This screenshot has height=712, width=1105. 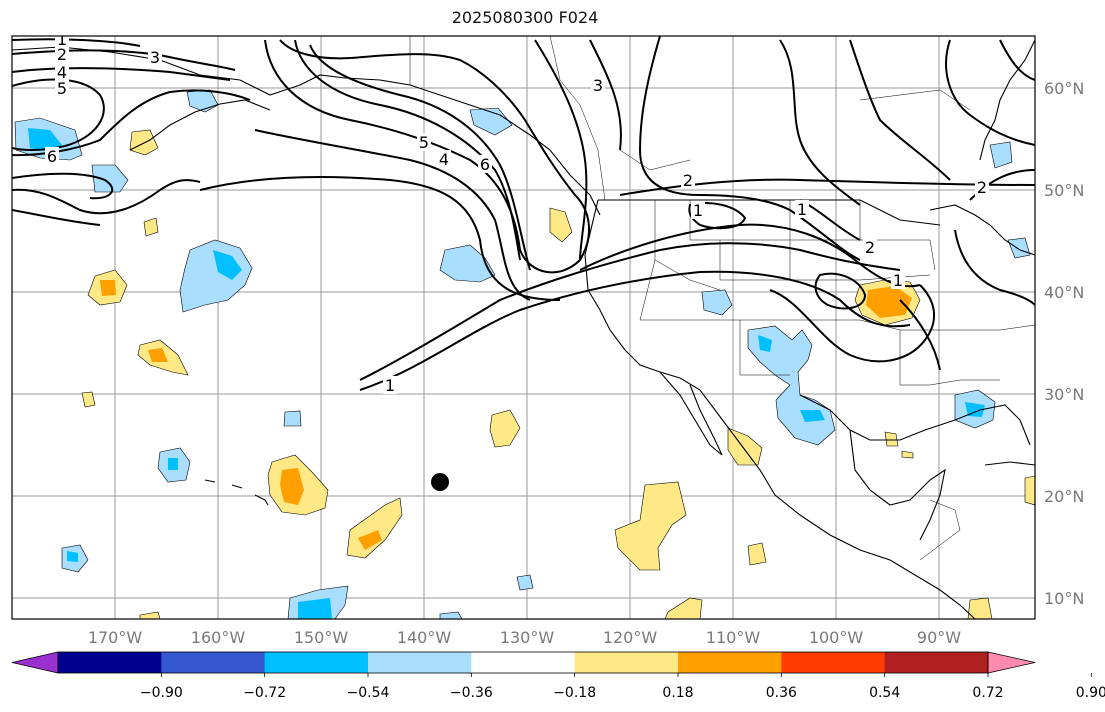 I want to click on aleutians, so click(x=200, y=125).